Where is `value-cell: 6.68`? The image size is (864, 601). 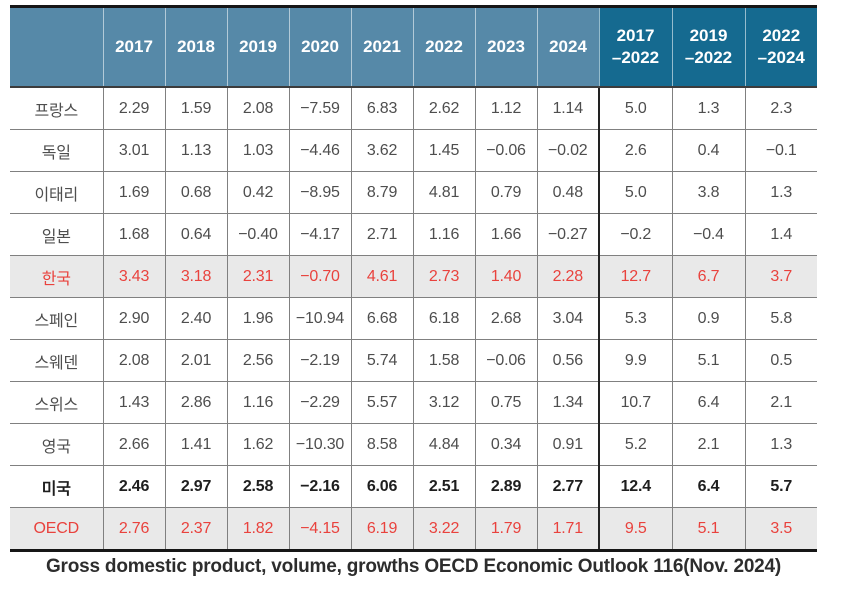 value-cell: 6.68 is located at coordinates (382, 318).